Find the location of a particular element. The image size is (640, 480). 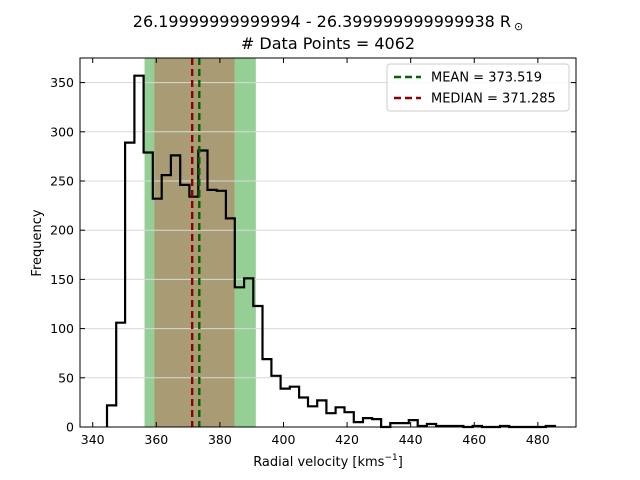

x-tick-label-400: 400 is located at coordinates (284, 439).